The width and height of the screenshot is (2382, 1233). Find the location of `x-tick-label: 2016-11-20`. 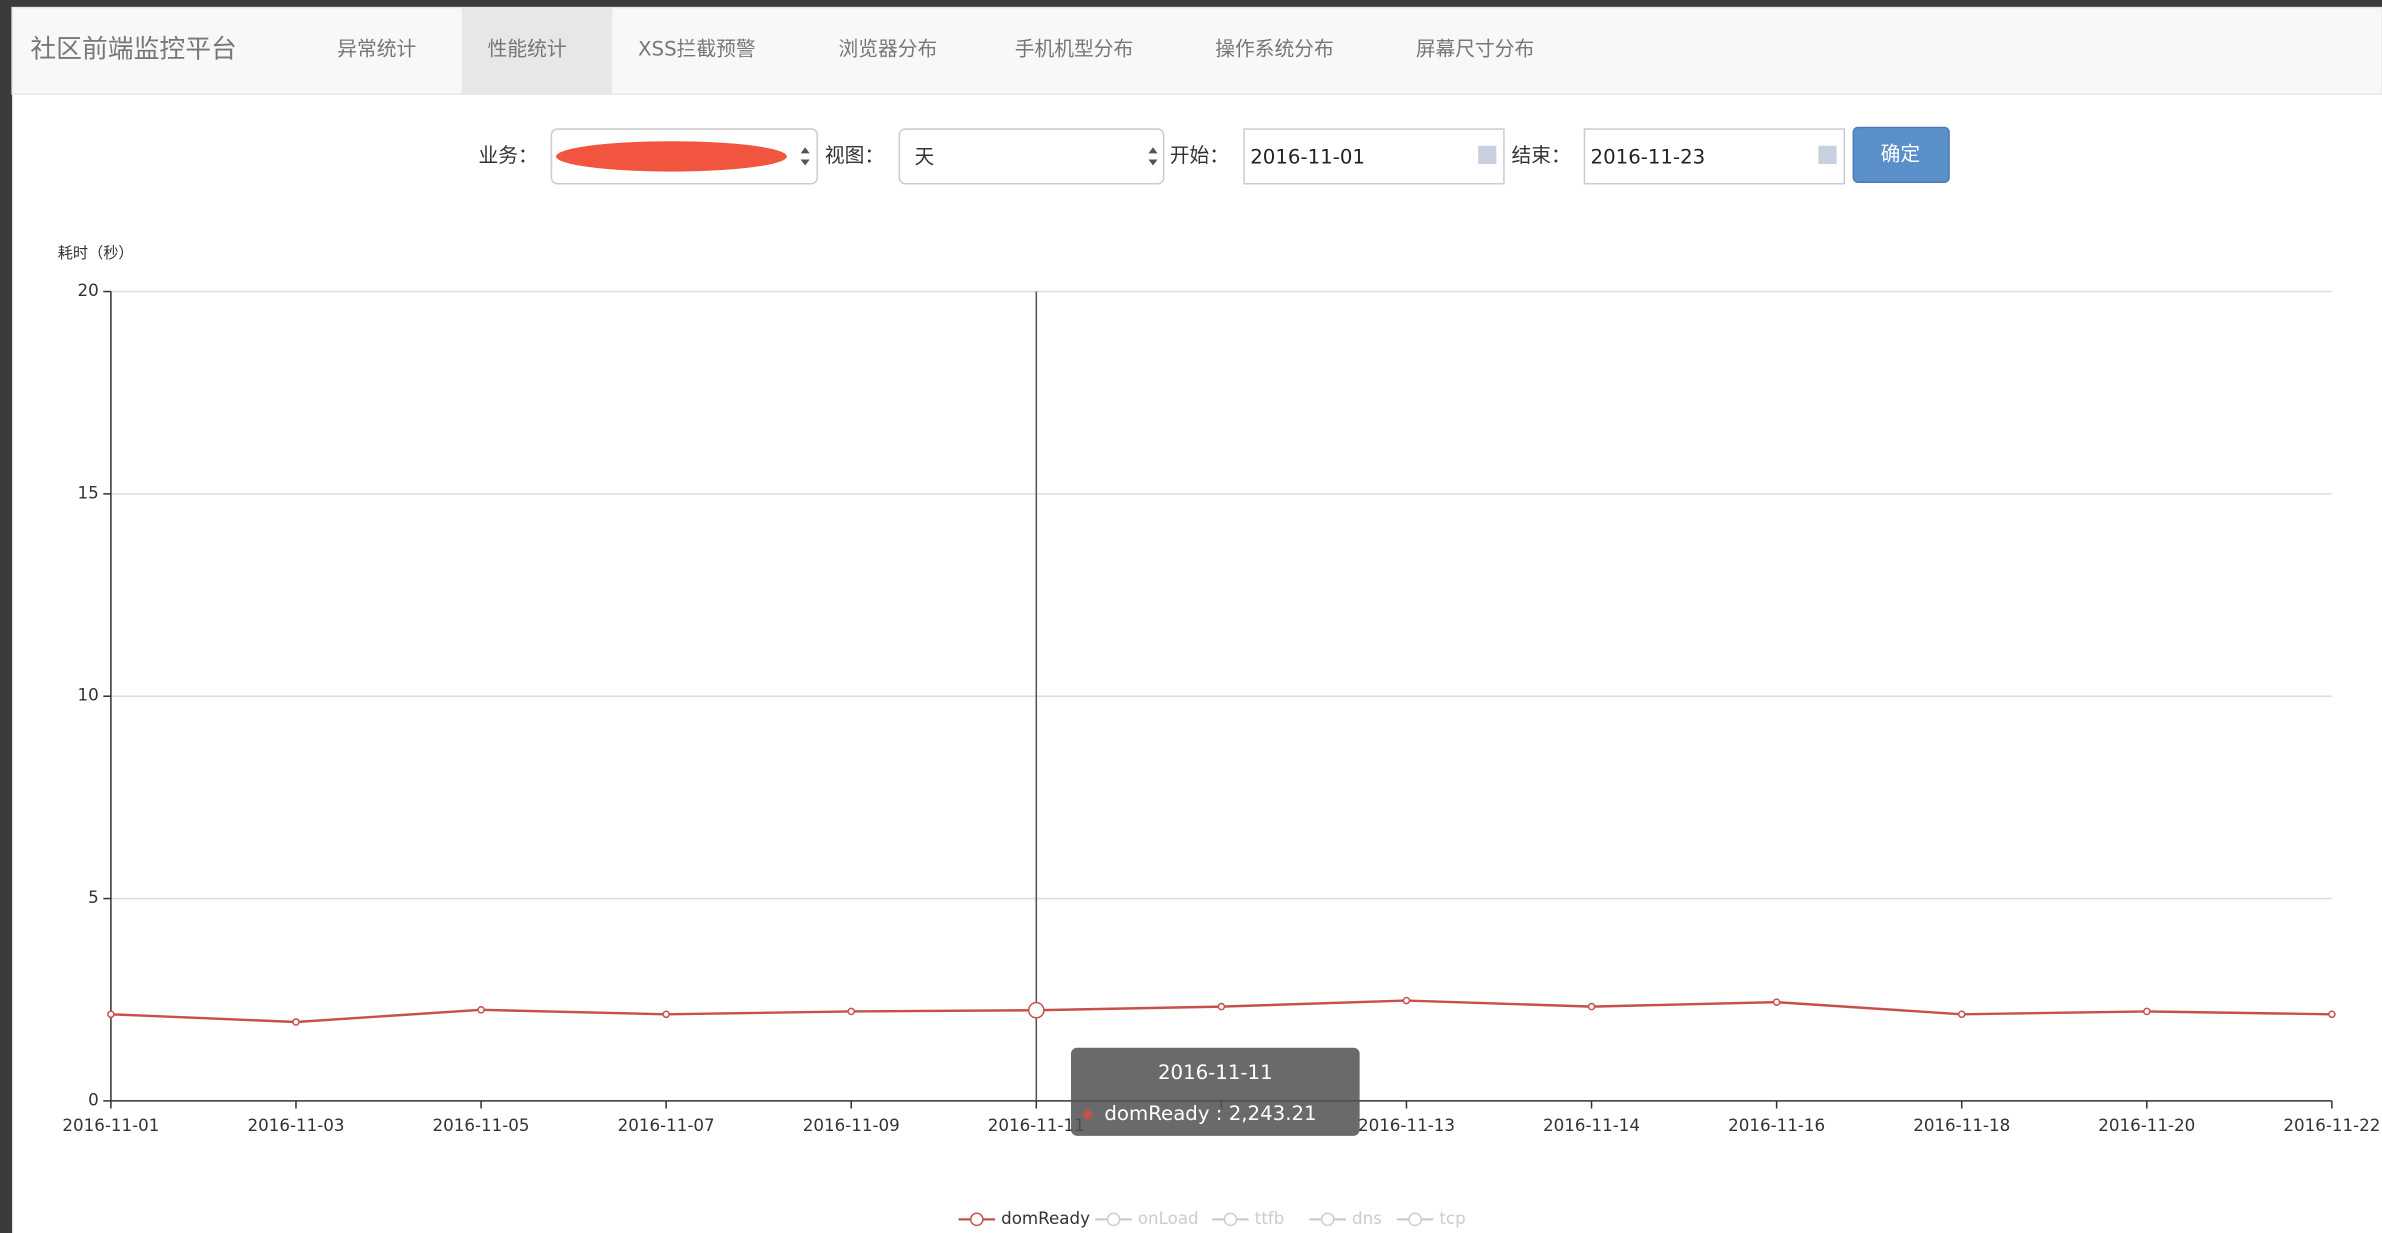

x-tick-label: 2016-11-20 is located at coordinates (2146, 1125).